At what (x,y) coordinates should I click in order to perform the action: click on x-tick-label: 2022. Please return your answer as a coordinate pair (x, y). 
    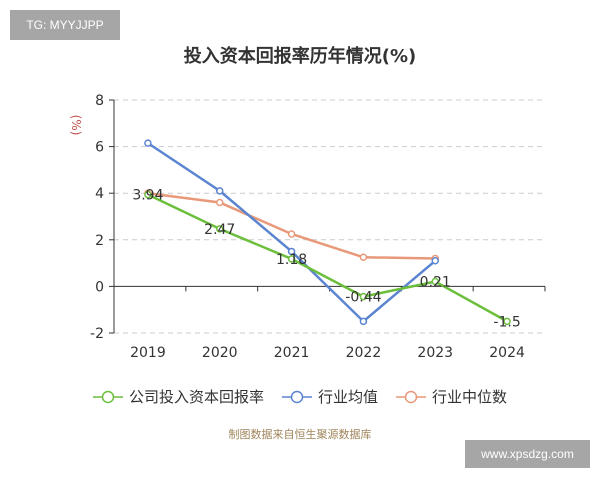
    Looking at the image, I should click on (364, 353).